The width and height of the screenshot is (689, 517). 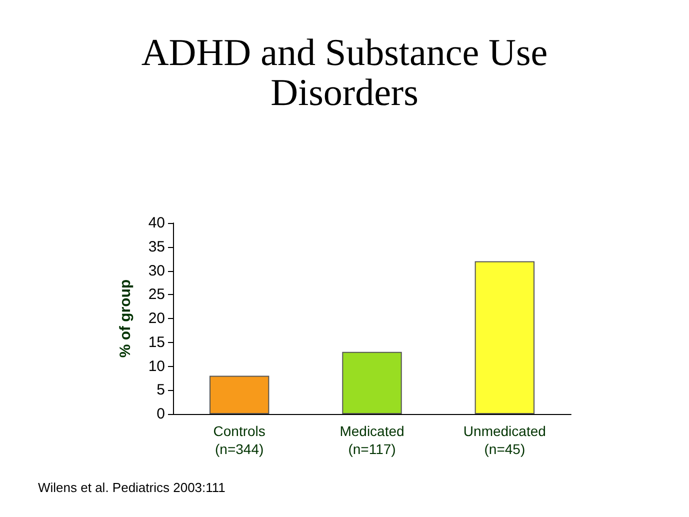 What do you see at coordinates (156, 295) in the screenshot?
I see `y-tick-label: 25` at bounding box center [156, 295].